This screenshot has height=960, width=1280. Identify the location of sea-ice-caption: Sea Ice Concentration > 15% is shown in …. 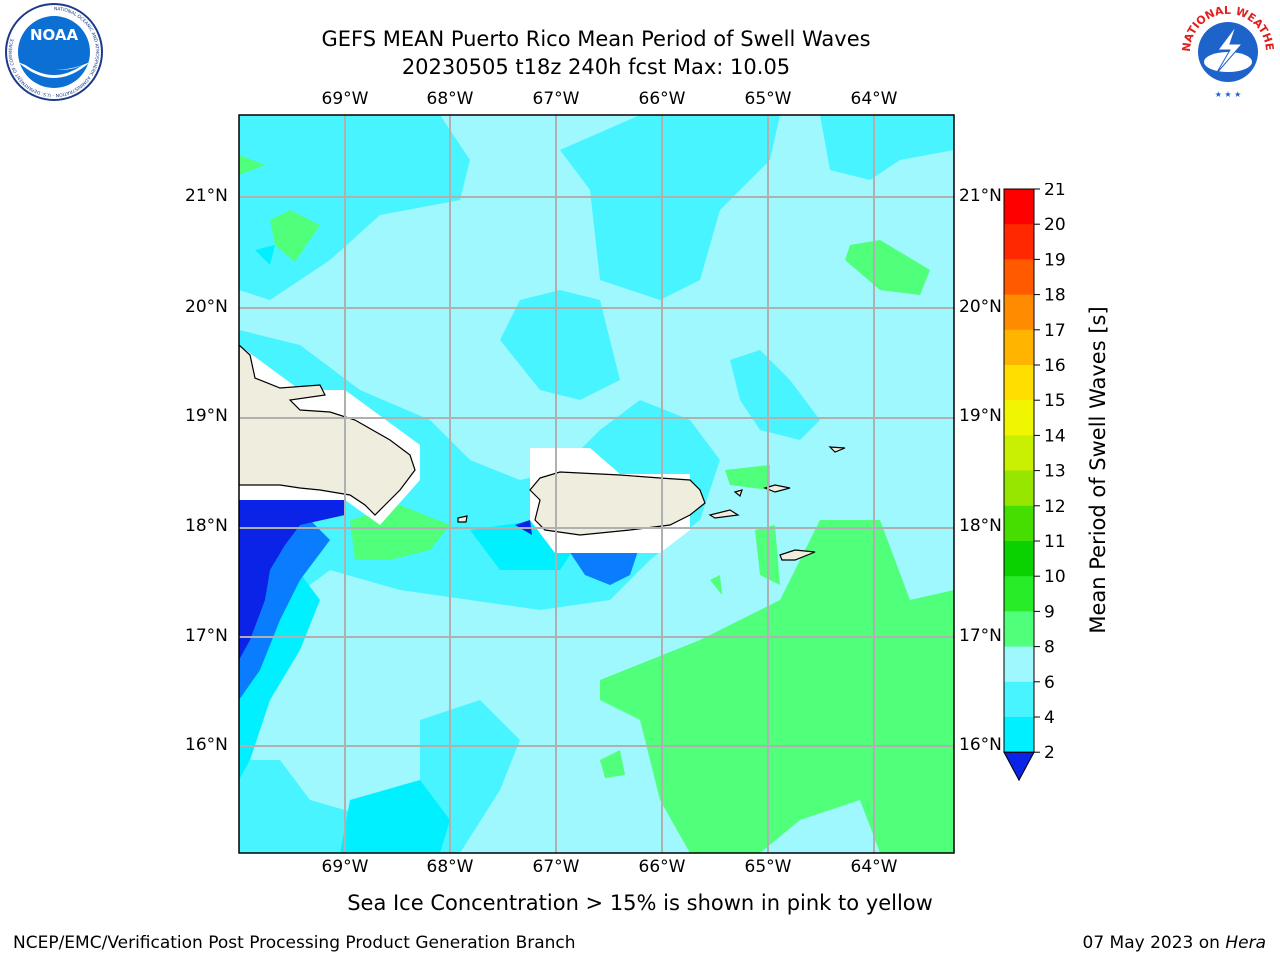
(640, 903).